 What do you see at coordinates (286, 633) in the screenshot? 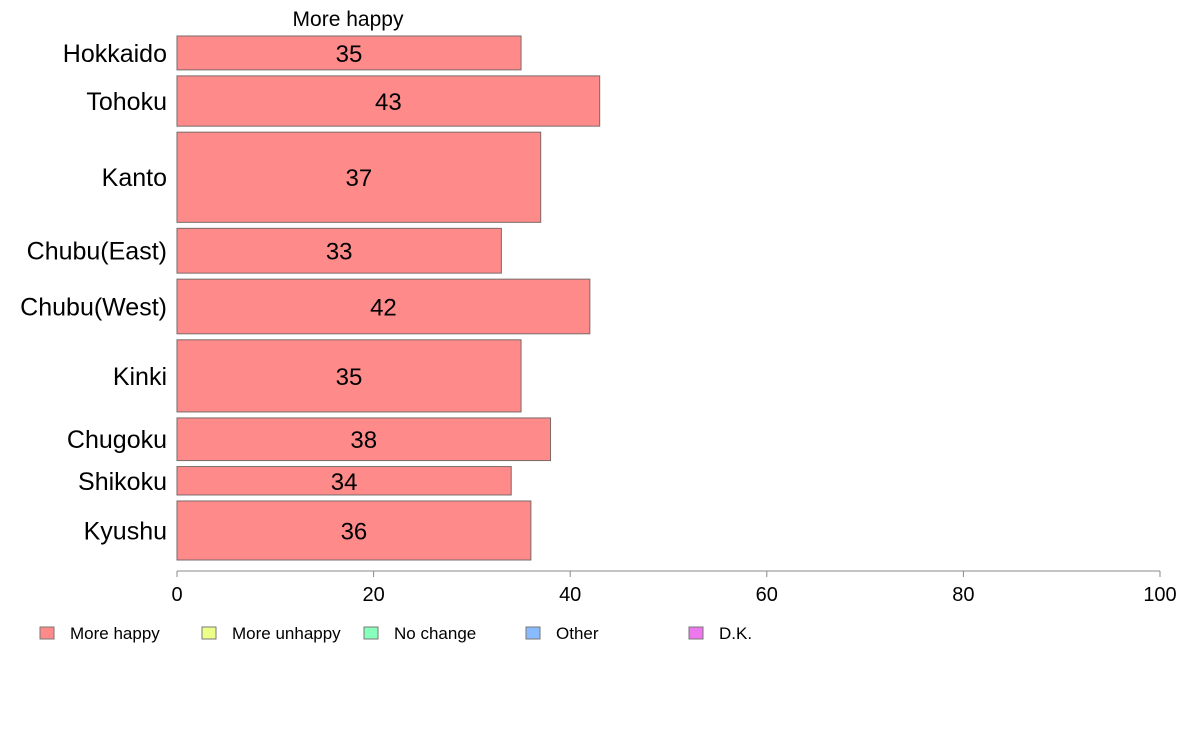
I see `legend-label: More unhappy` at bounding box center [286, 633].